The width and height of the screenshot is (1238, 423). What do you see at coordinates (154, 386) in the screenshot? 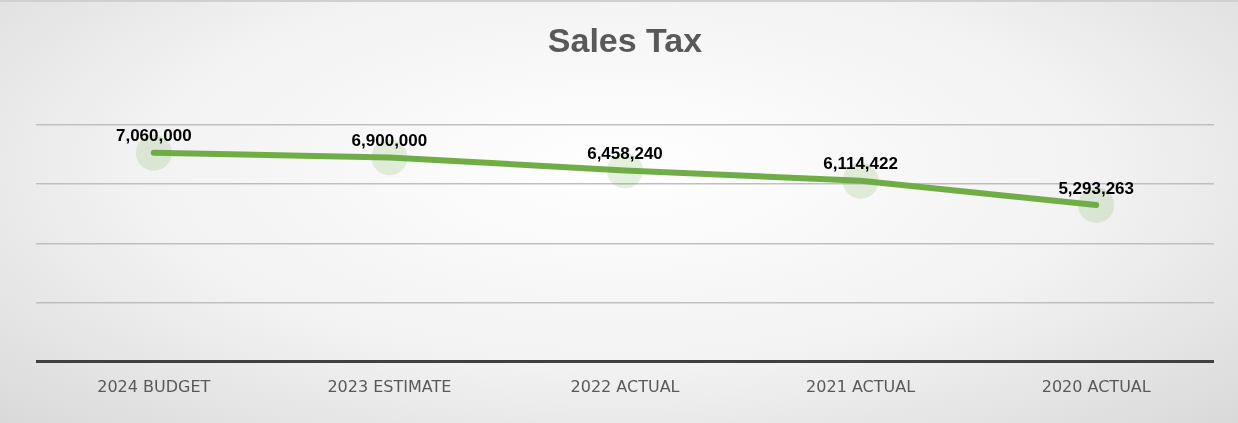
I see `x-tick-label: 2024 BUDGET` at bounding box center [154, 386].